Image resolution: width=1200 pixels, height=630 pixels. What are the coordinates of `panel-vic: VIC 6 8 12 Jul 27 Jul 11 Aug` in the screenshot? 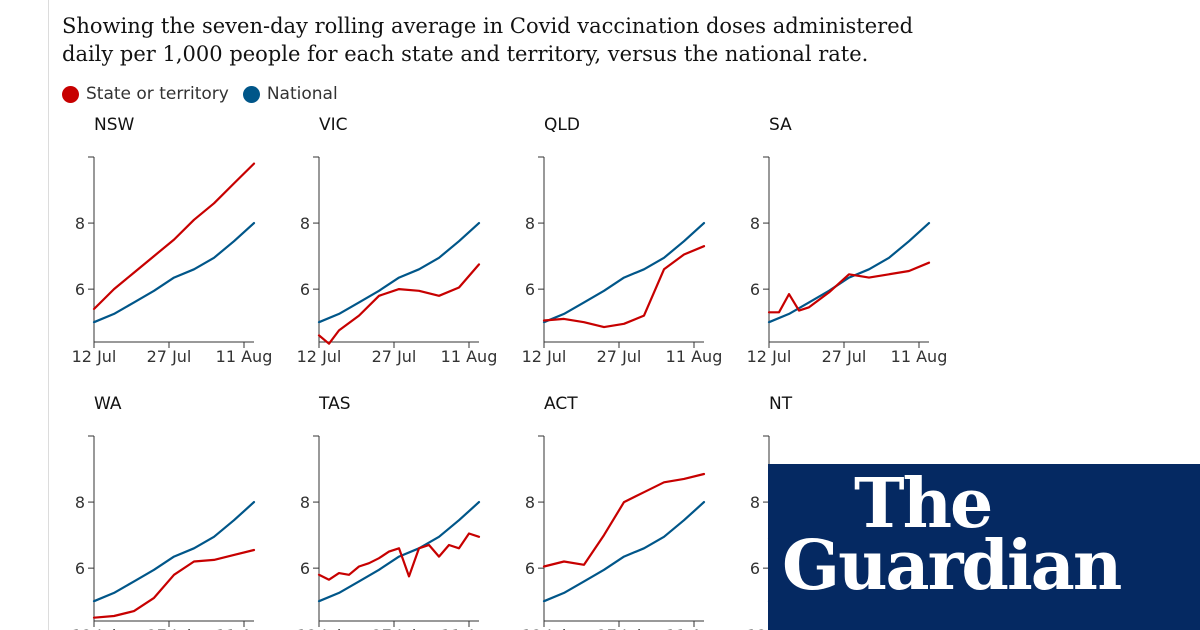 It's located at (397, 240).